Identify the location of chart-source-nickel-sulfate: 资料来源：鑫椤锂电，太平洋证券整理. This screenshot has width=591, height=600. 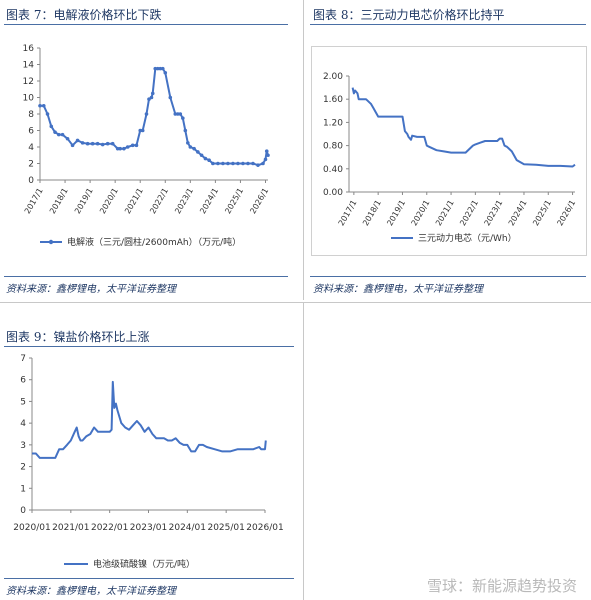
(91, 591).